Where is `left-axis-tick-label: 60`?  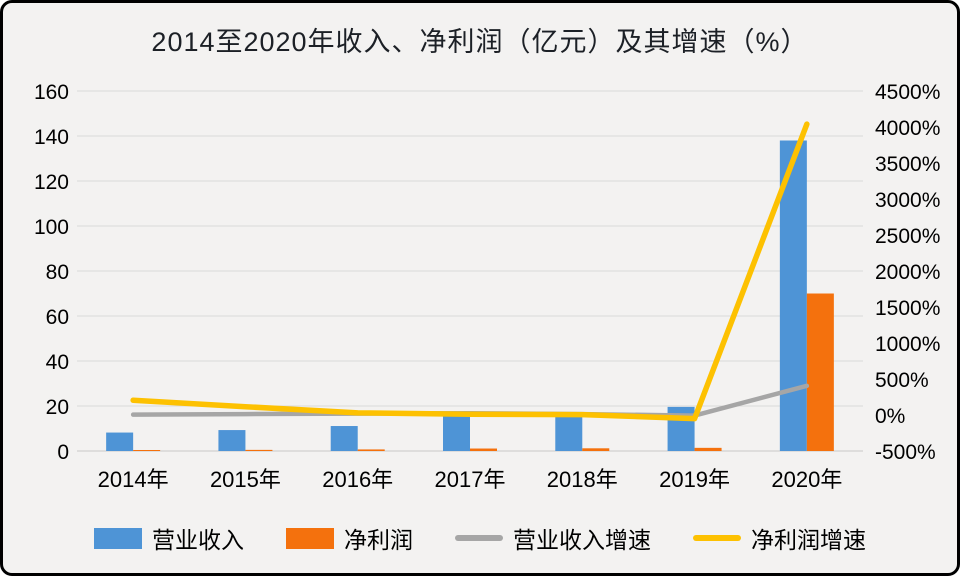 left-axis-tick-label: 60 is located at coordinates (57, 317).